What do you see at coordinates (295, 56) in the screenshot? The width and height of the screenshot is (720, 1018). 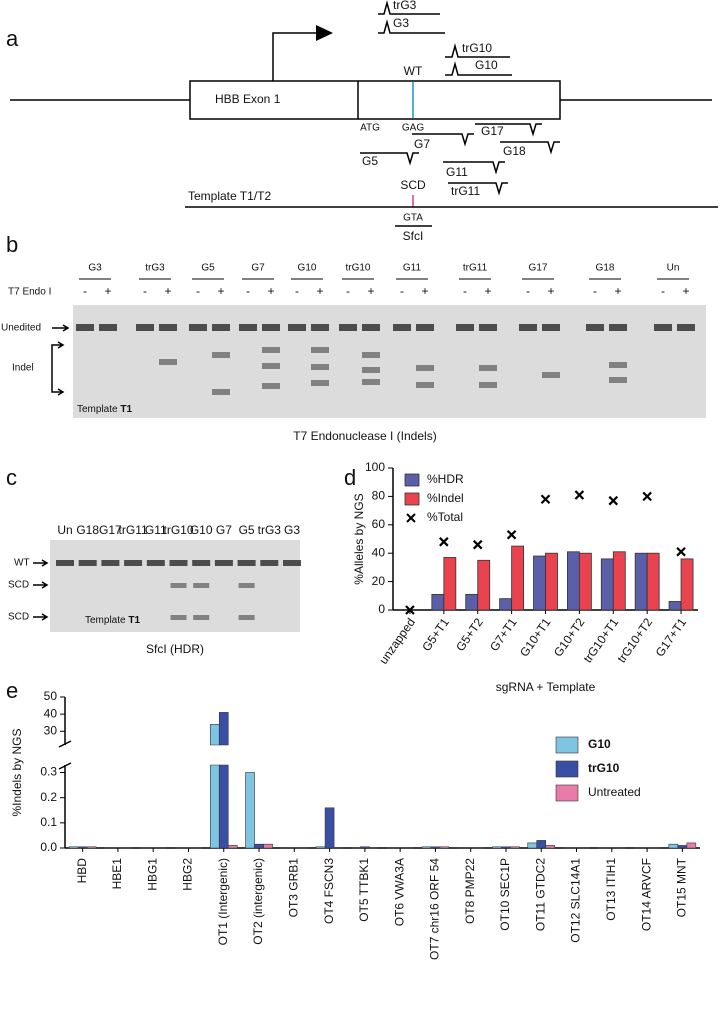 I see `tss-arrow` at bounding box center [295, 56].